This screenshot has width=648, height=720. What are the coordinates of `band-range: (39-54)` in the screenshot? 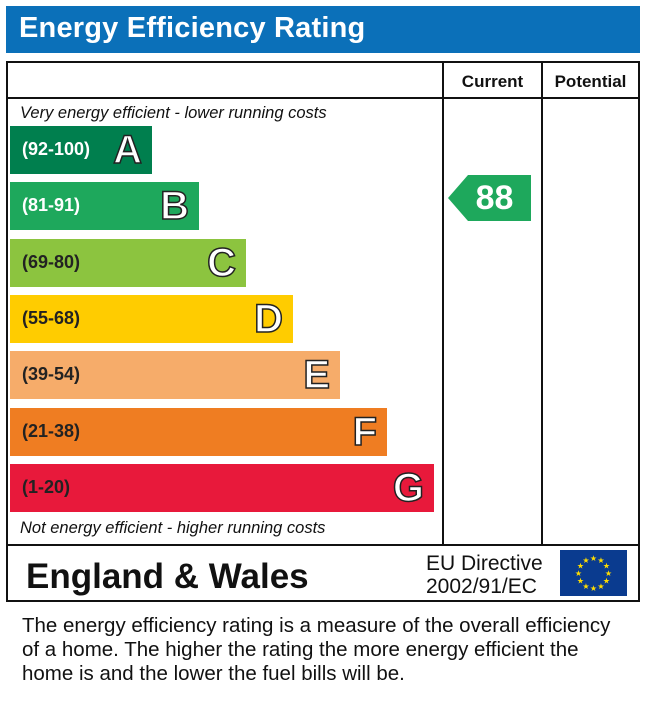 It's located at (51, 374).